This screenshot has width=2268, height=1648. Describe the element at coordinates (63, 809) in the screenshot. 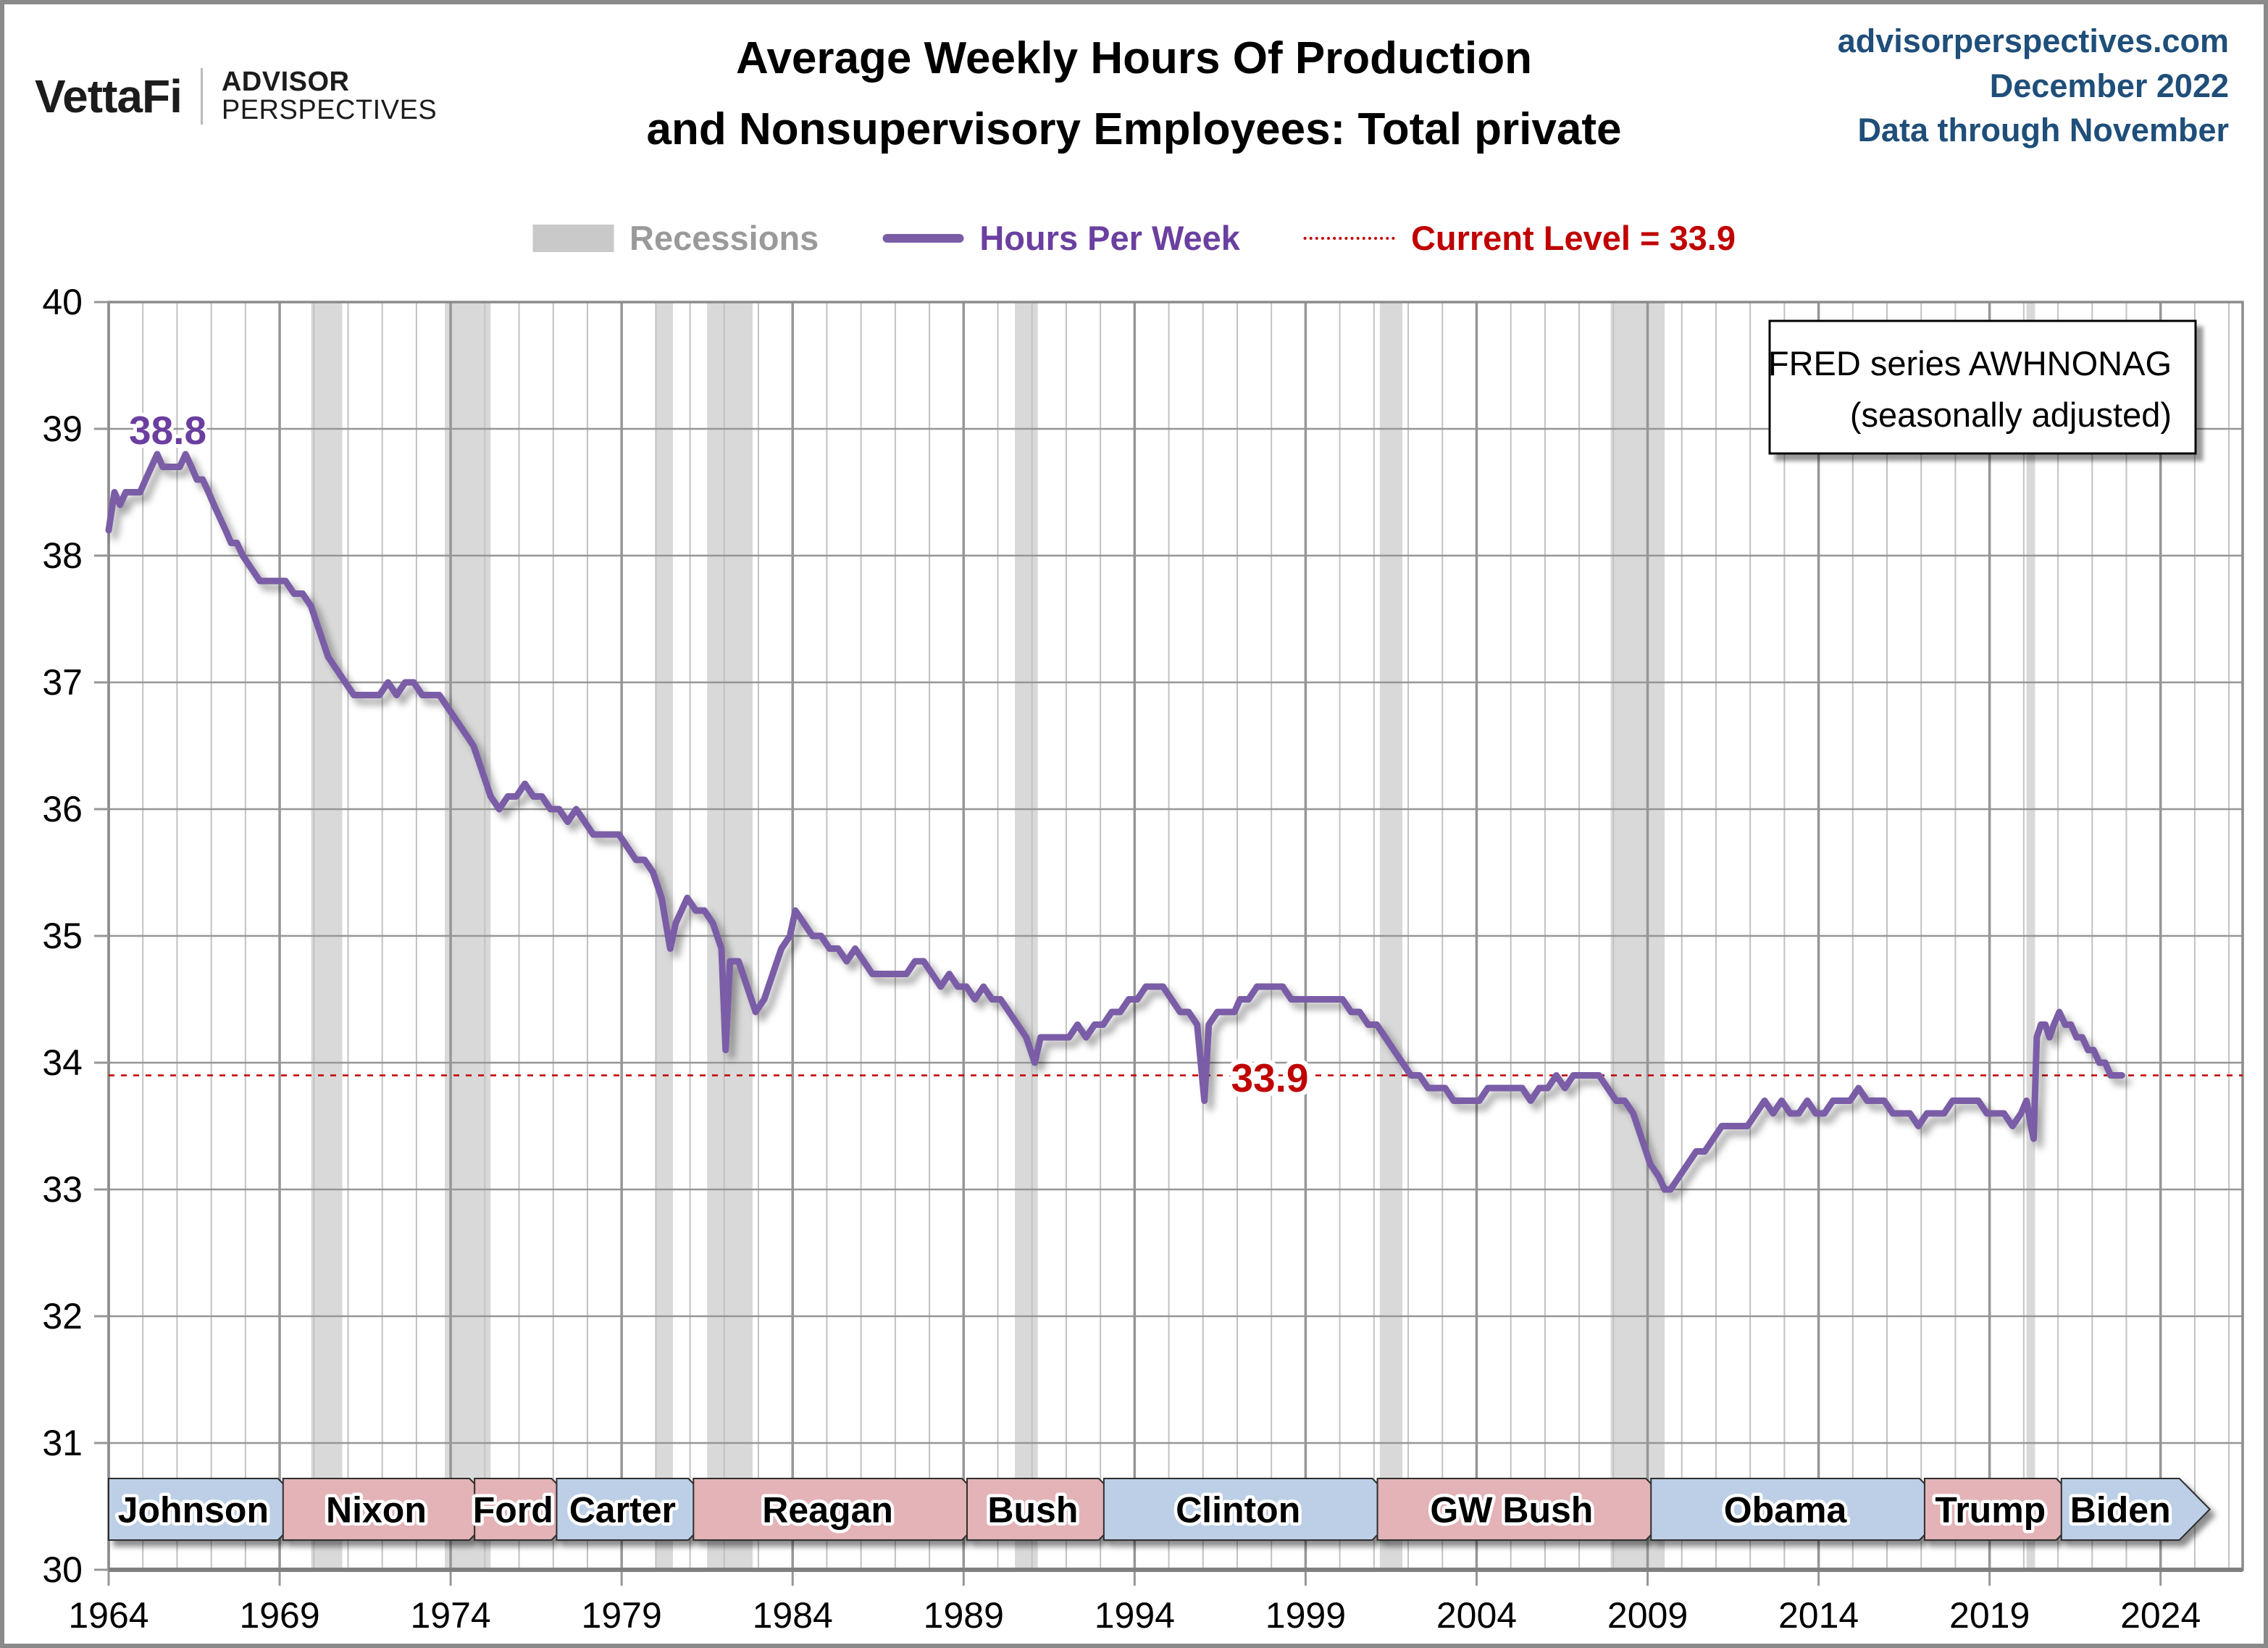

I see `y-tick-label: 36` at that location.